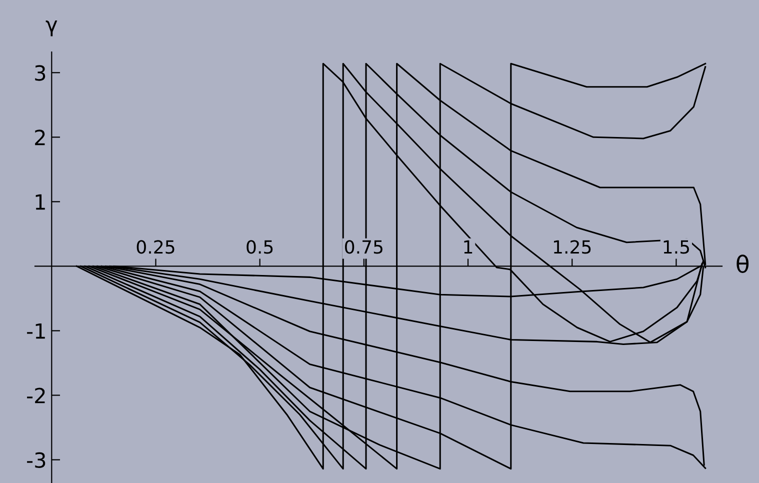 The image size is (759, 483). I want to click on y-tick-label: -3, so click(36, 460).